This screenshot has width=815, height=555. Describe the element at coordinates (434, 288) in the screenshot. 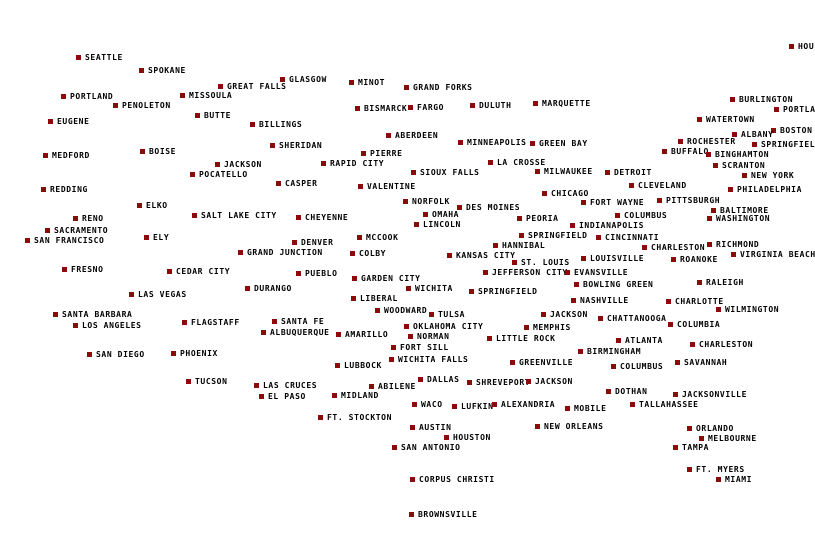

I see `city-label: WICHITA` at that location.